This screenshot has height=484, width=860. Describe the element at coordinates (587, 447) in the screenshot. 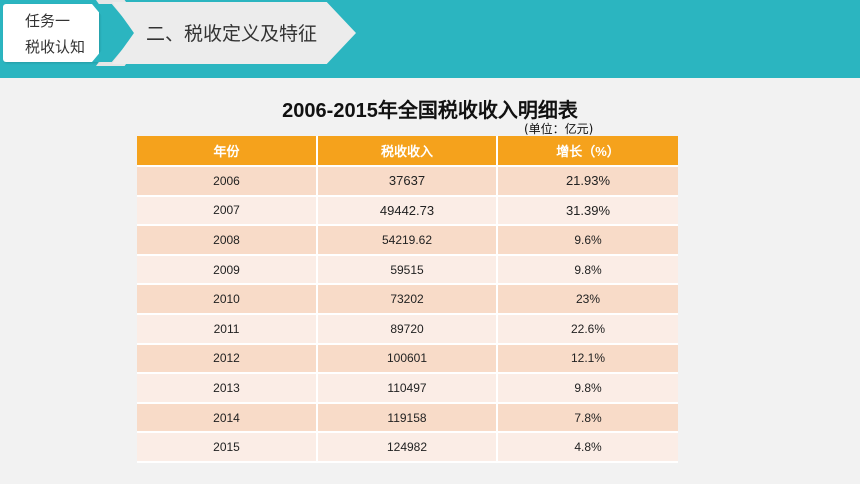

I see `cell-growth: 4.8%` at that location.